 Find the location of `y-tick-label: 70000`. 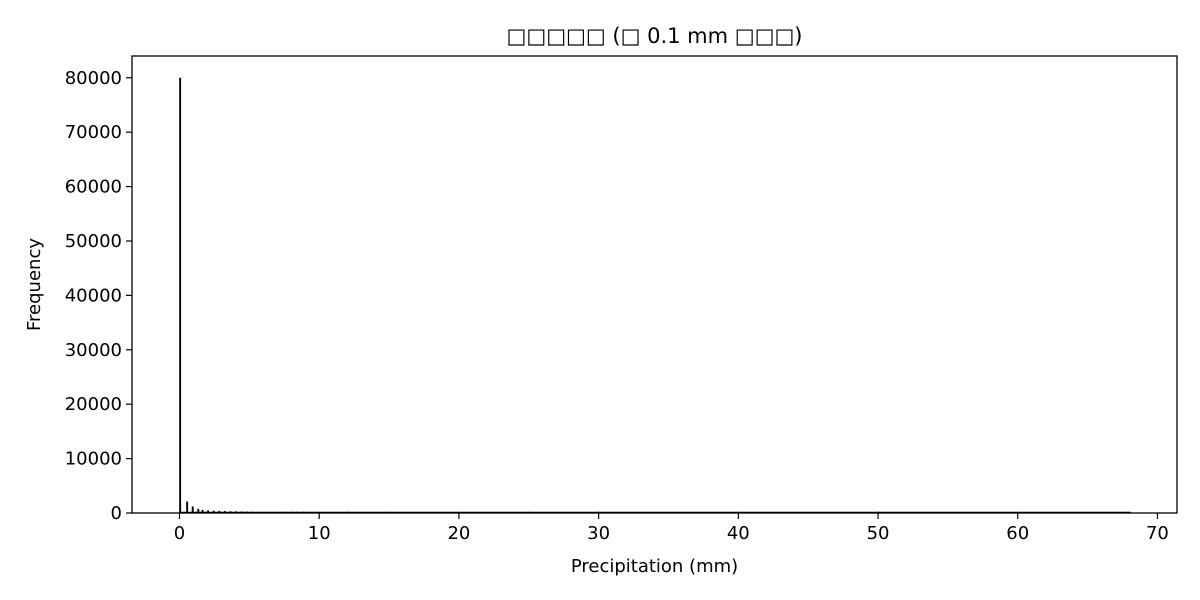

y-tick-label: 70000 is located at coordinates (93, 132).